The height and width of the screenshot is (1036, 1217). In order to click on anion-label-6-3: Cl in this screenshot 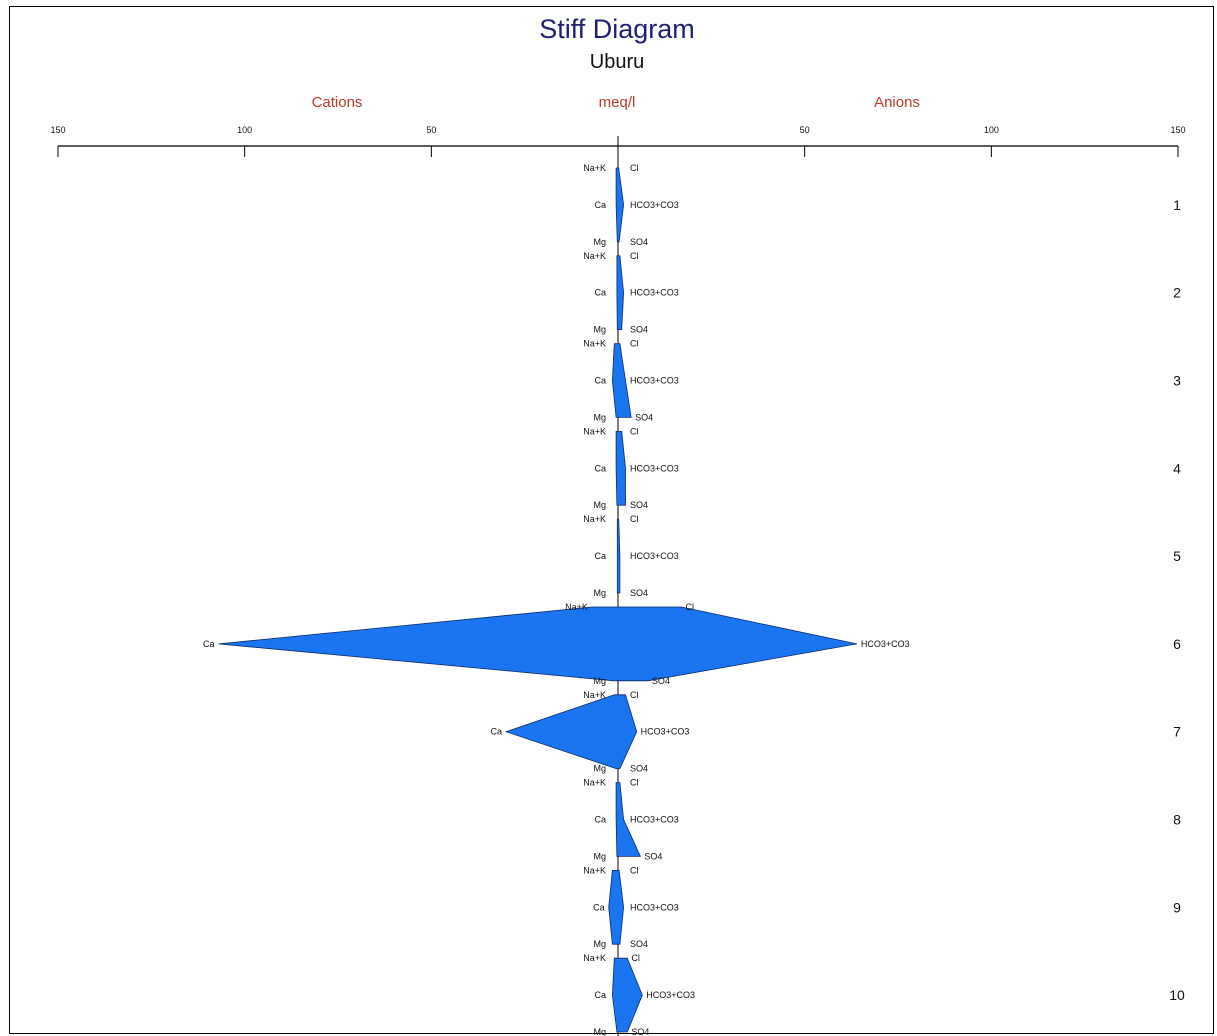, I will do `click(689, 607)`.